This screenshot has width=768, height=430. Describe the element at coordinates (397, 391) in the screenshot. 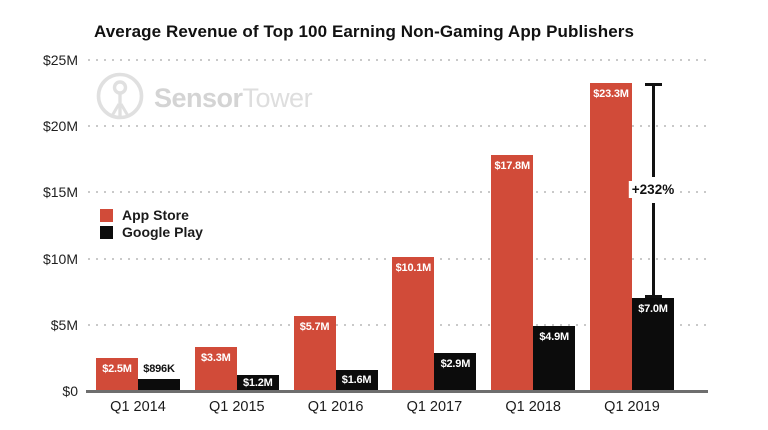

I see `x-axis-line` at that location.